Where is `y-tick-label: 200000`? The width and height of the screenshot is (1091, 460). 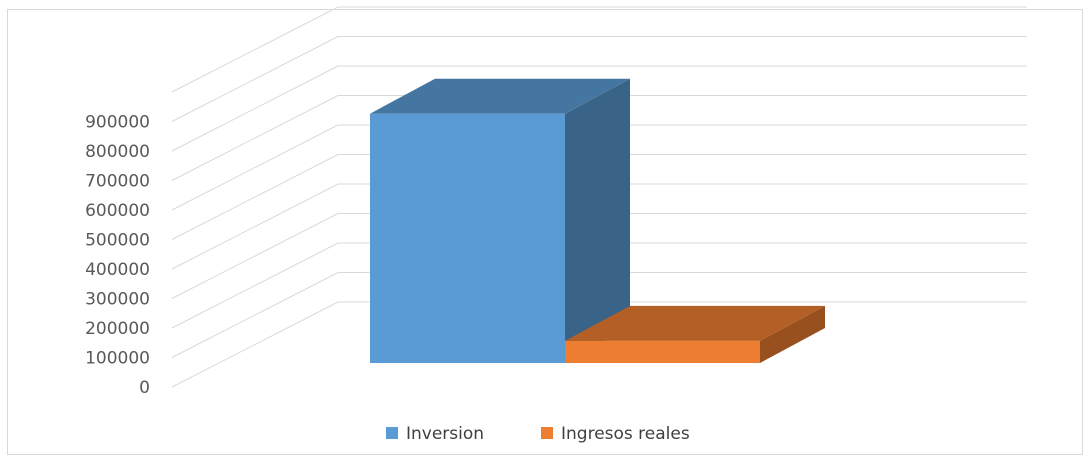 y-tick-label: 200000 is located at coordinates (117, 329).